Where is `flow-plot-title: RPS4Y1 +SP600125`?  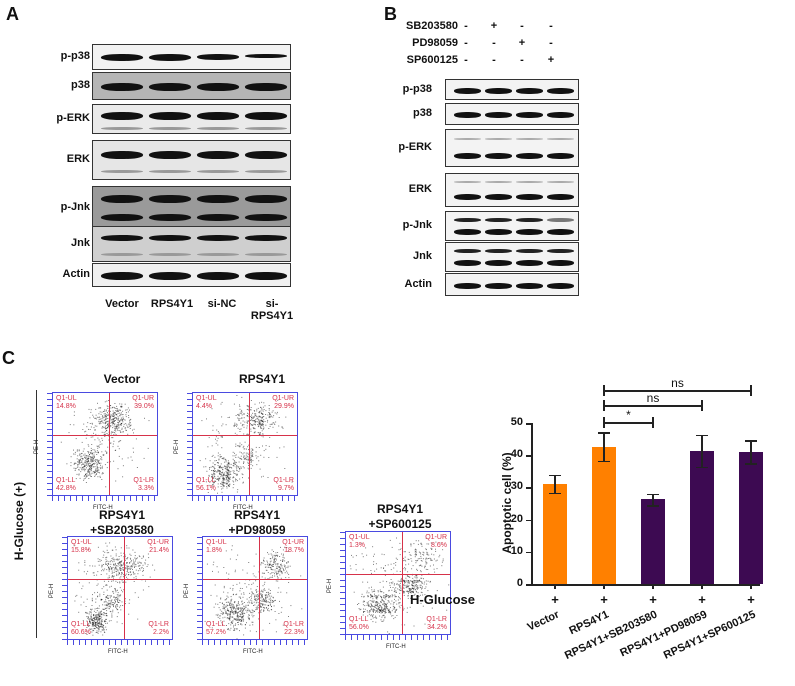 flow-plot-title: RPS4Y1 +SP600125 is located at coordinates (400, 517).